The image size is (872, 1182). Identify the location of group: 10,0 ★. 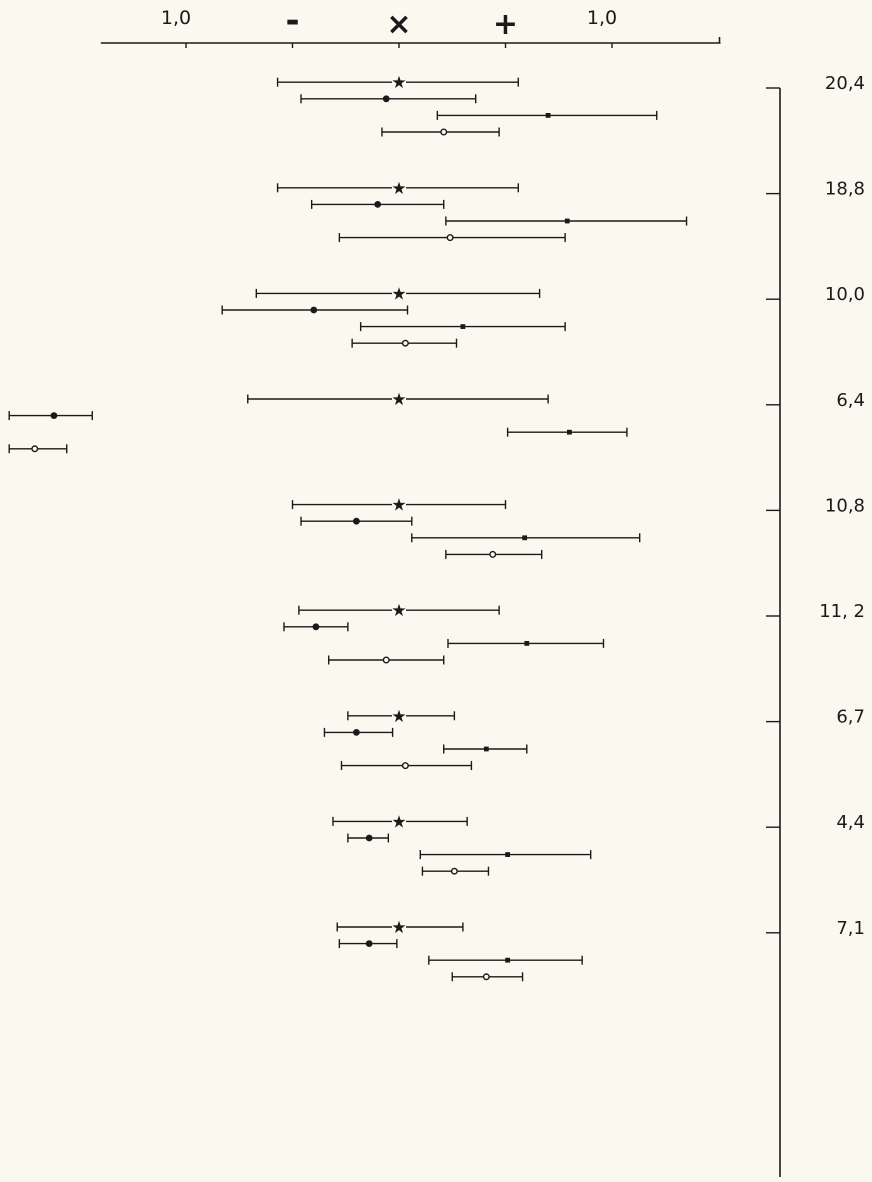
(543, 316).